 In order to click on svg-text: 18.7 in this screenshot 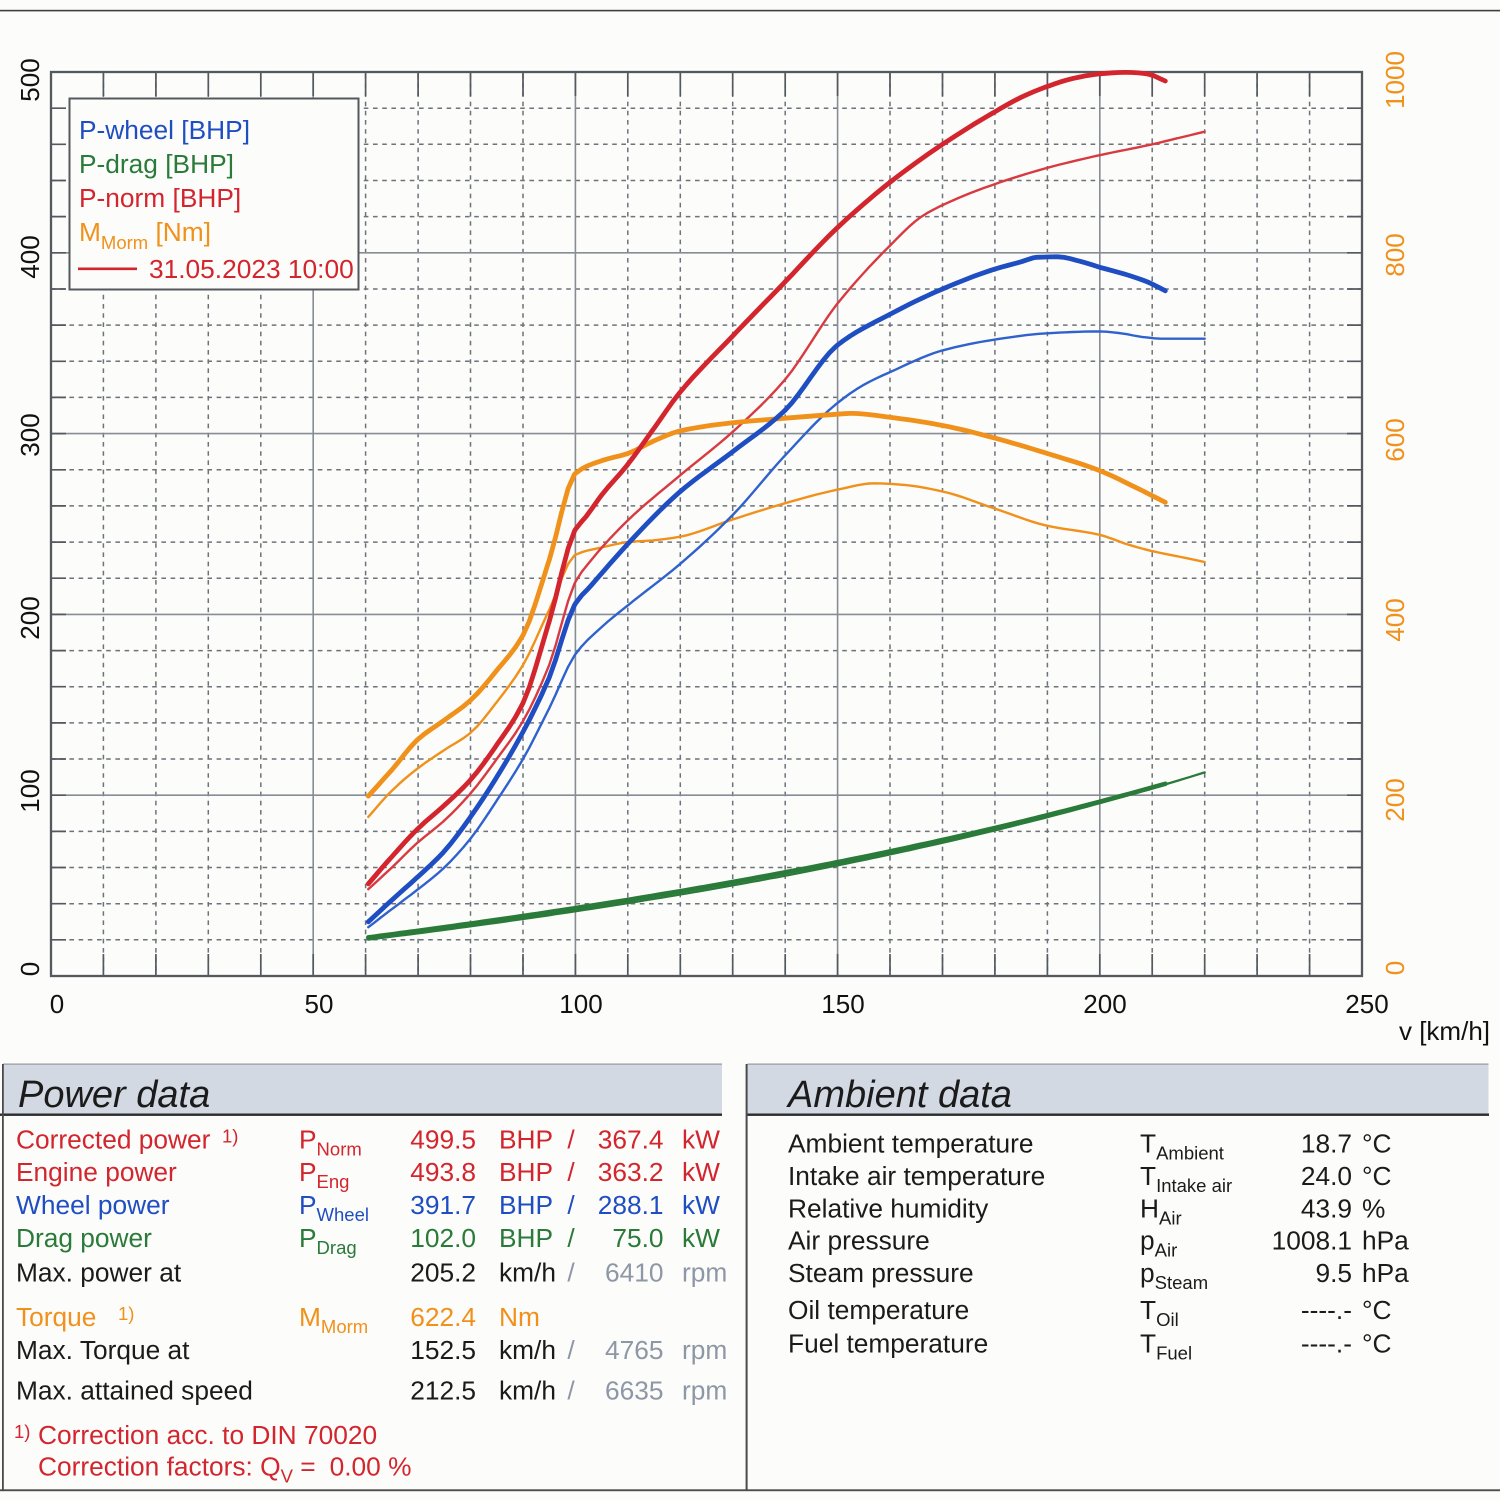, I will do `click(1326, 1144)`.